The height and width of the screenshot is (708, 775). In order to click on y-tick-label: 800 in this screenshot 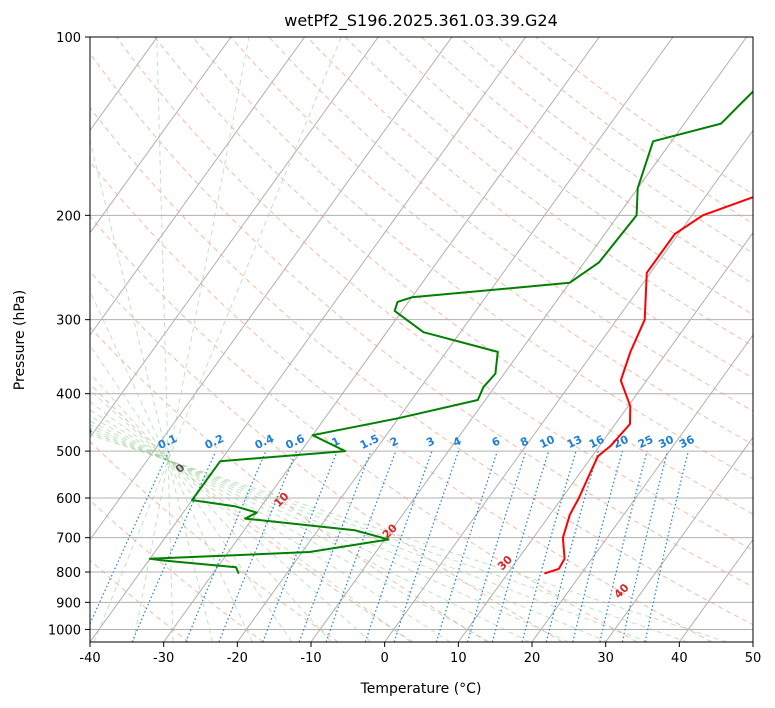, I will do `click(68, 573)`.